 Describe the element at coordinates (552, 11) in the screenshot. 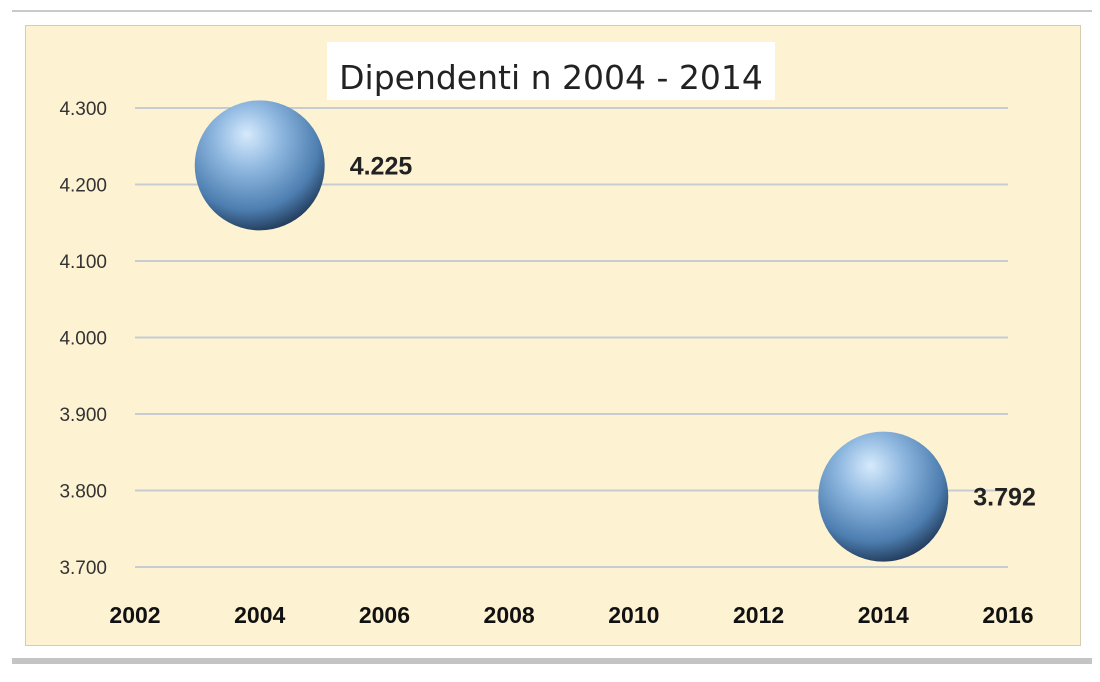

I see `top-divider` at that location.